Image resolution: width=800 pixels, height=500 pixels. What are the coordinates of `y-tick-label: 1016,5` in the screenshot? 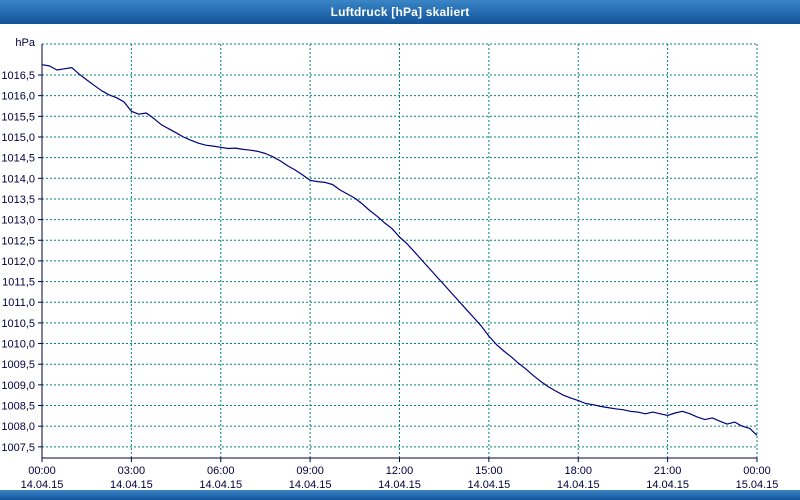 It's located at (18, 76).